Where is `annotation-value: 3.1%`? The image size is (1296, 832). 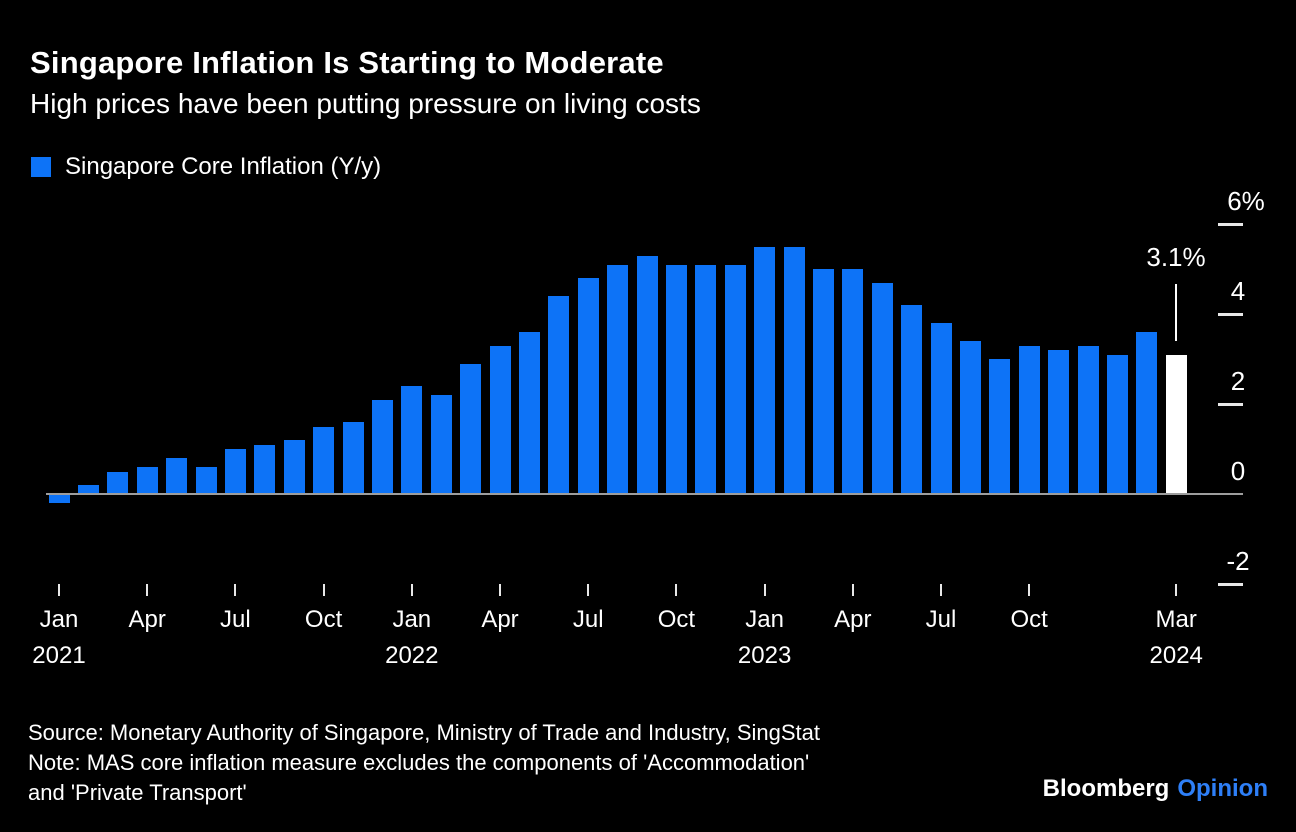 annotation-value: 3.1% is located at coordinates (1176, 257).